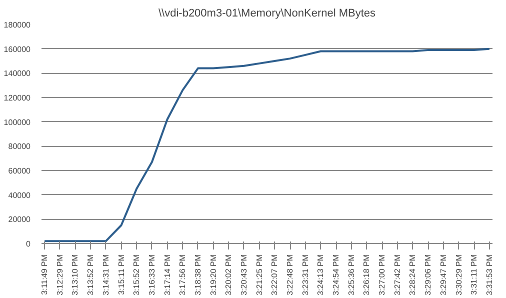  I want to click on y-tick-label: 20000, so click(20, 219).